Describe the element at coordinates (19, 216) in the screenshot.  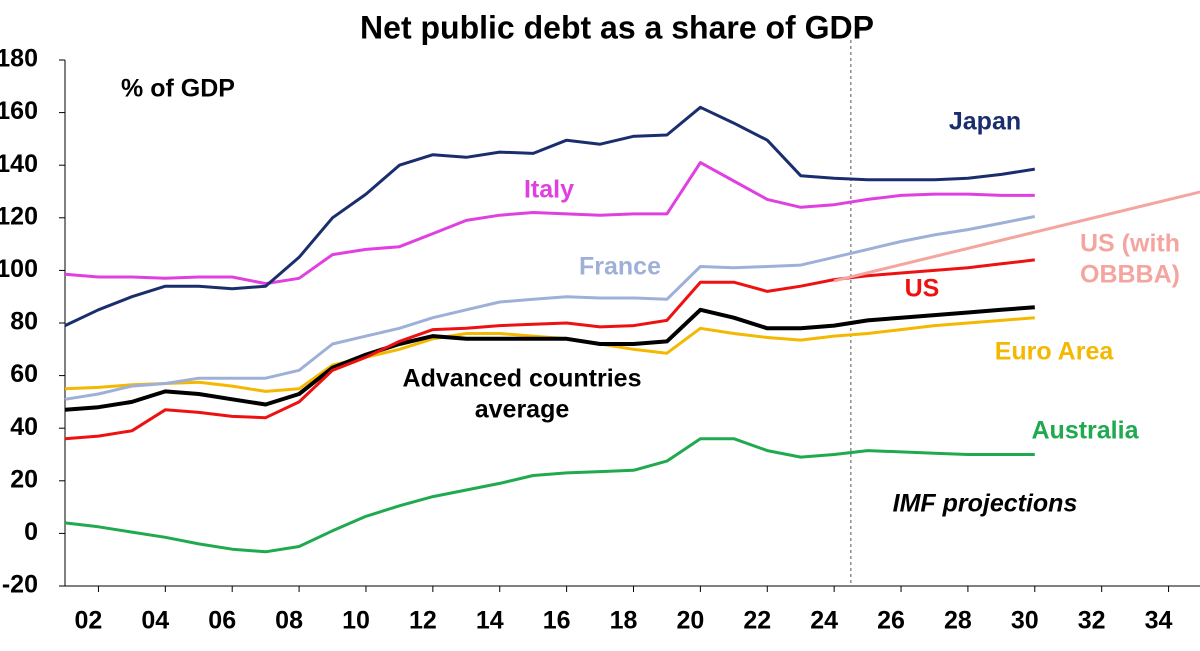
I see `y-tick-label: 120` at that location.